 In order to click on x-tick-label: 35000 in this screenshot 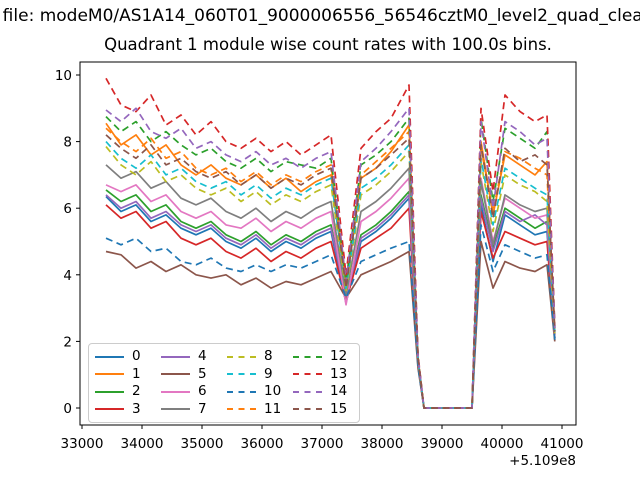, I will do `click(202, 444)`.